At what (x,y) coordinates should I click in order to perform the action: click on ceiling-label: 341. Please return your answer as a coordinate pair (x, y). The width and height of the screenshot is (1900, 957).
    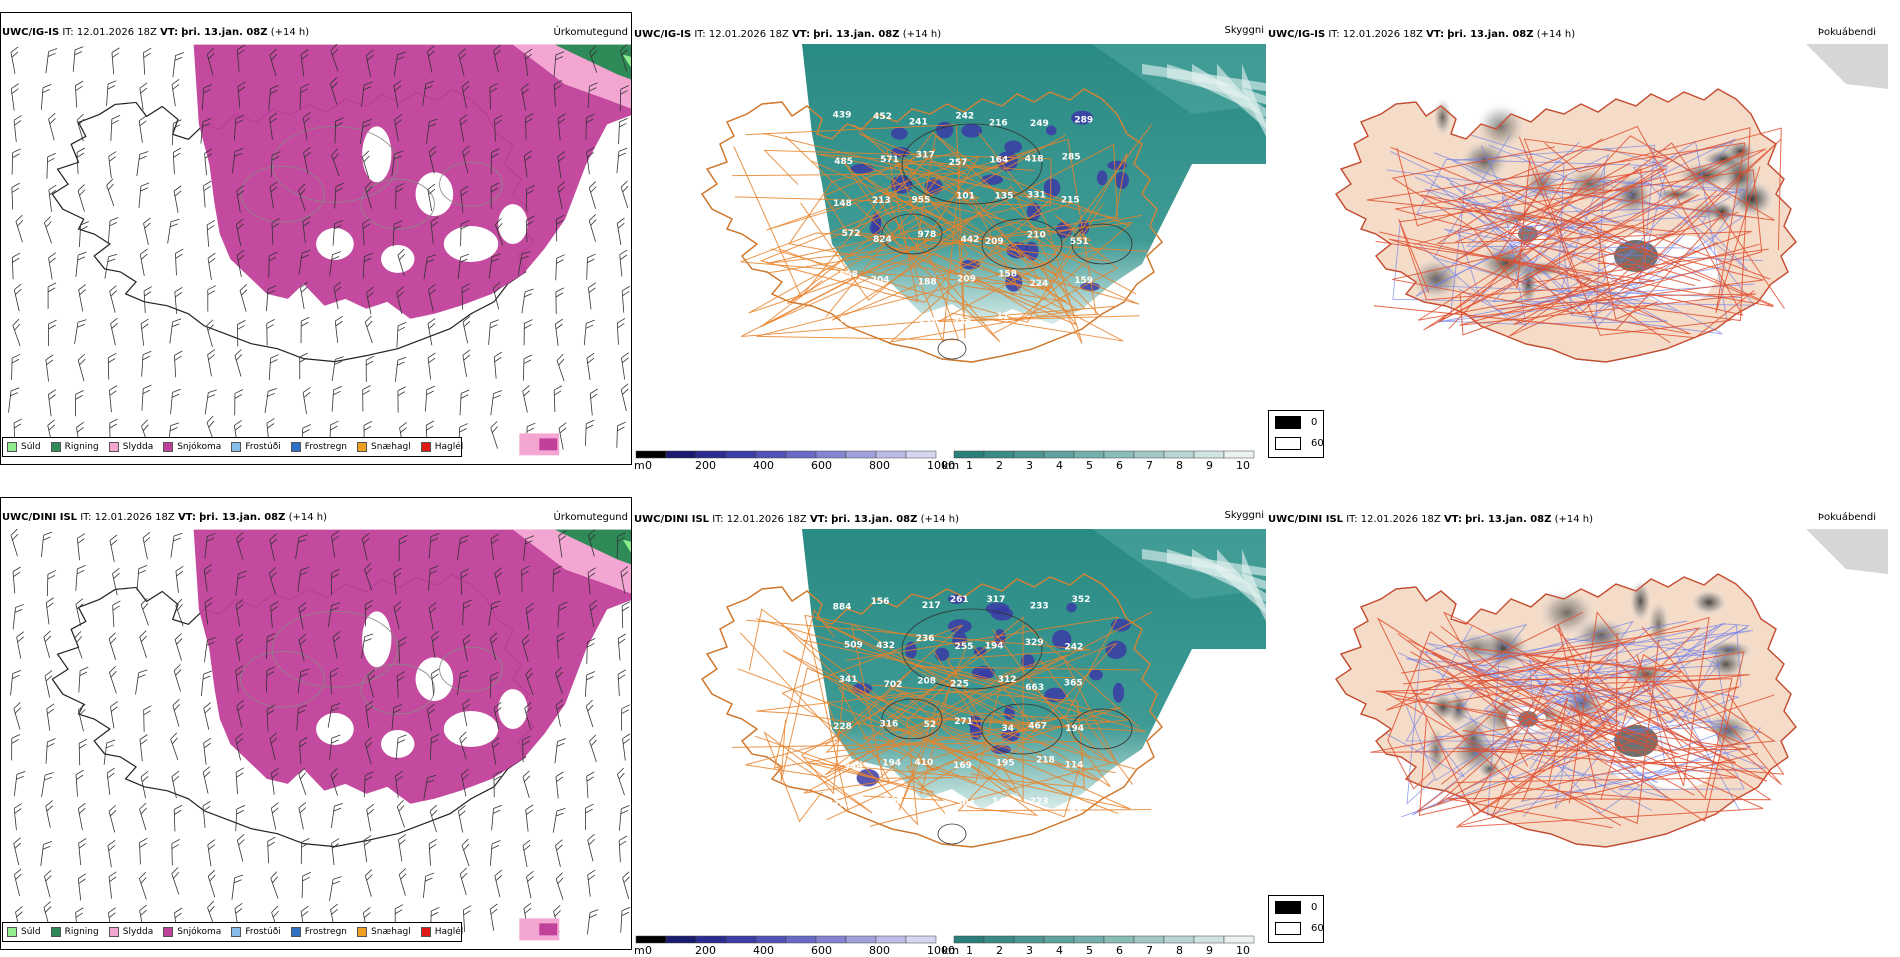
    Looking at the image, I should click on (848, 680).